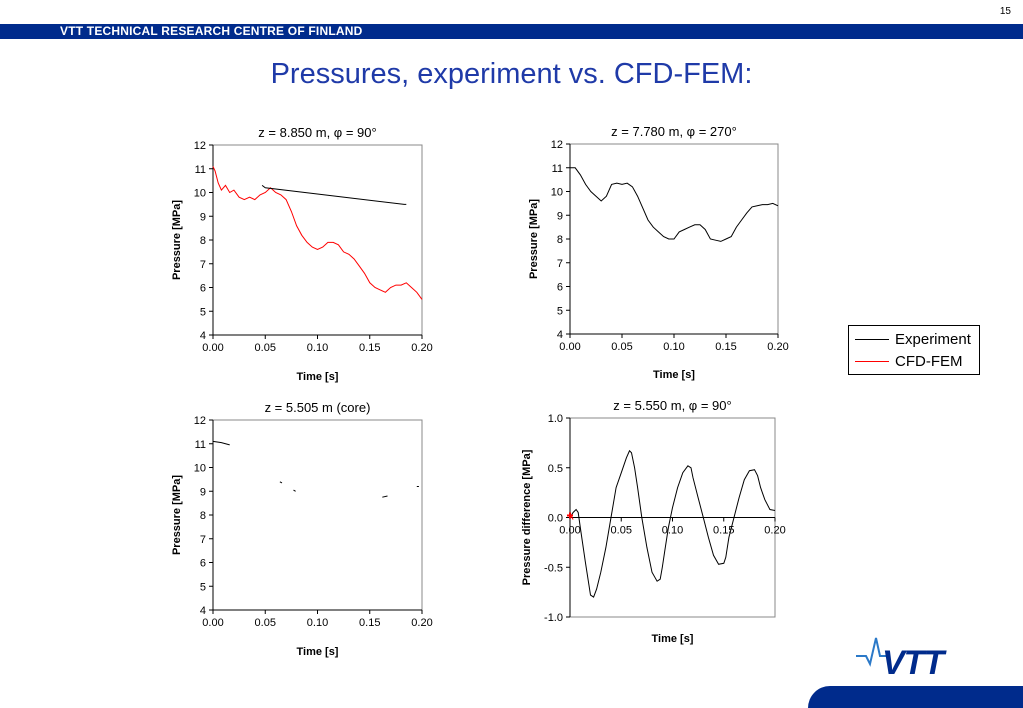  What do you see at coordinates (872, 361) in the screenshot?
I see `legend-swatch-cfd-fem` at bounding box center [872, 361].